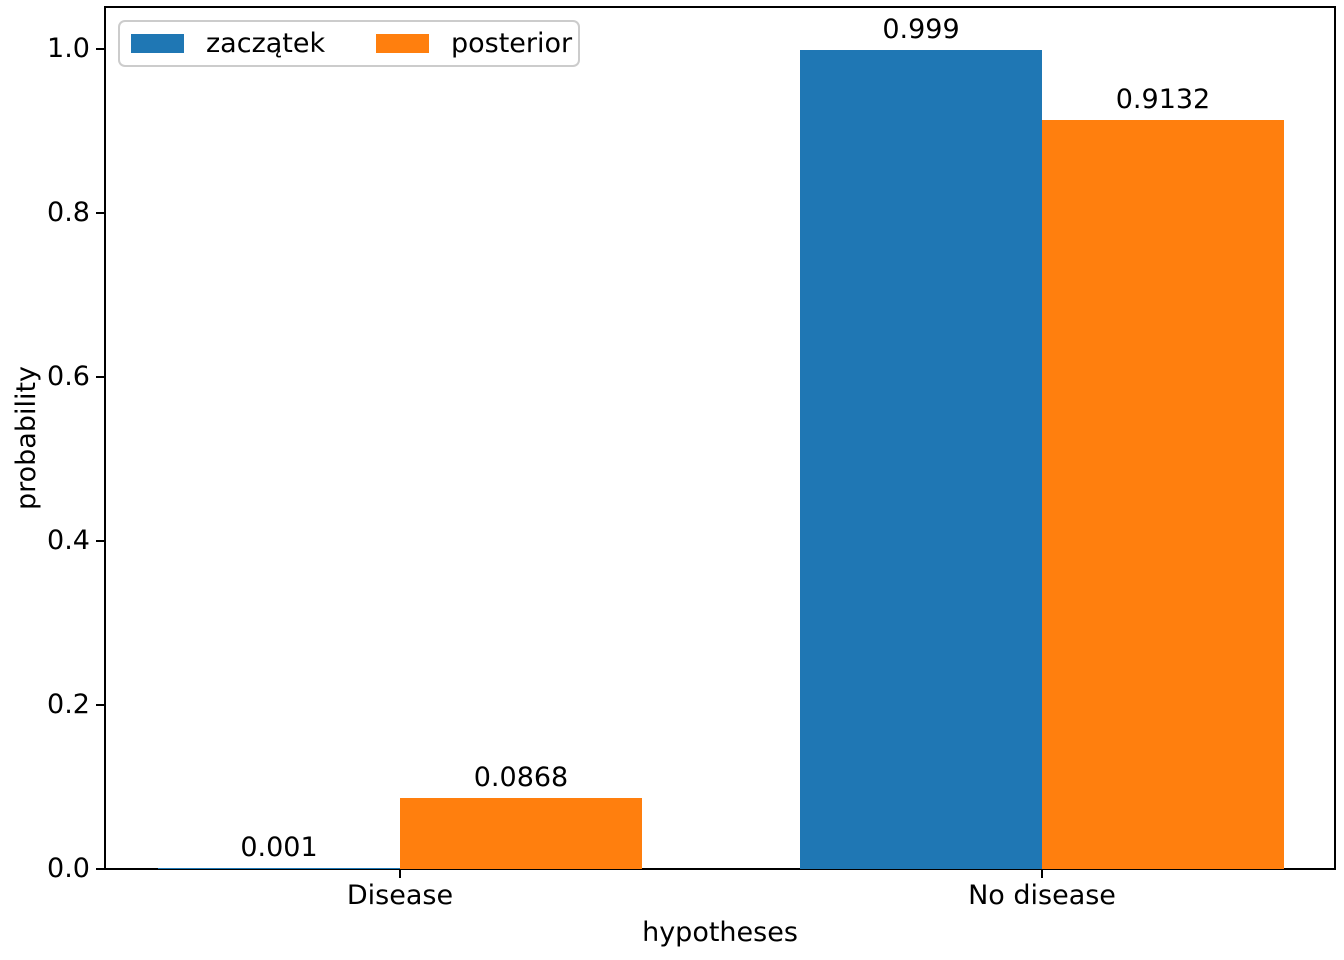 The image size is (1344, 960). Describe the element at coordinates (1042, 895) in the screenshot. I see `x-tick-label: No disease` at that location.